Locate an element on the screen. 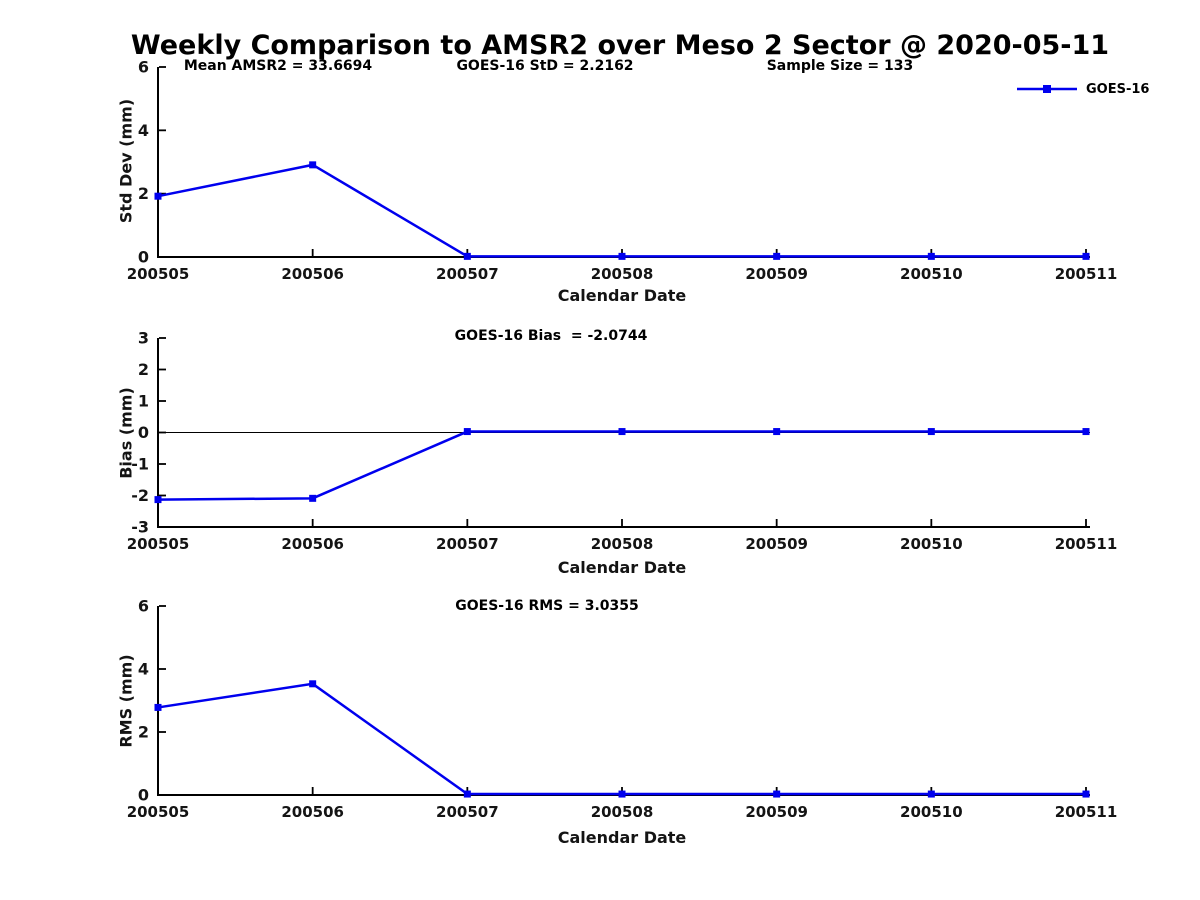 The width and height of the screenshot is (1200, 900). x-axis-label-2: Calendar Date is located at coordinates (622, 567).